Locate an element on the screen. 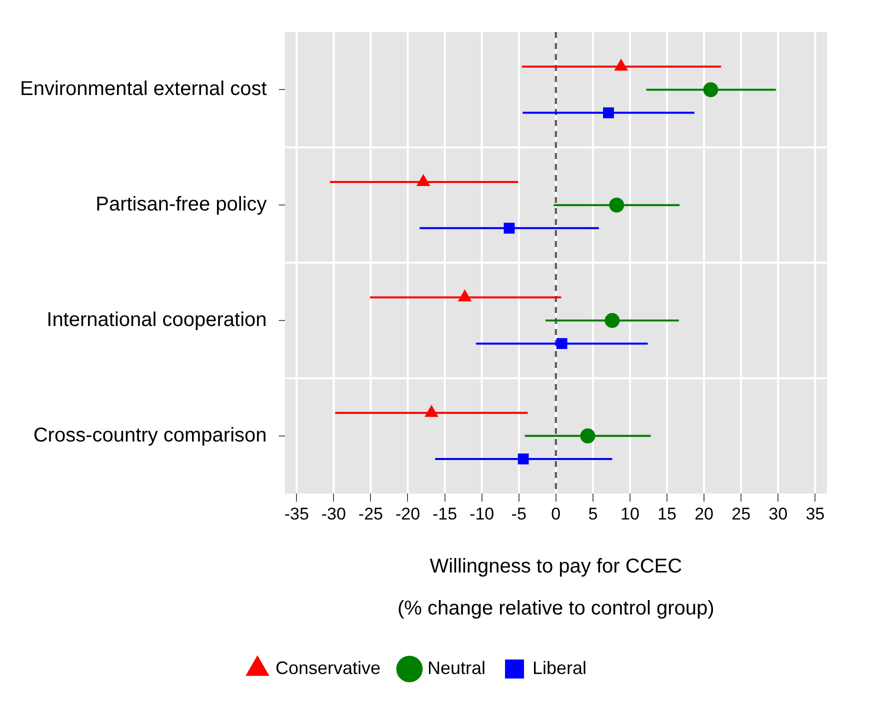  x-tick-label: 15 is located at coordinates (667, 514).